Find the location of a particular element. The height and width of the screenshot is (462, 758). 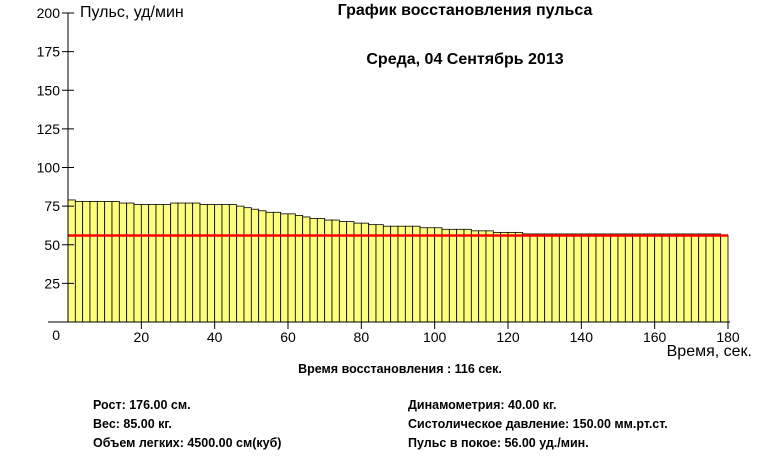

x-tick-label: 100 is located at coordinates (435, 337).